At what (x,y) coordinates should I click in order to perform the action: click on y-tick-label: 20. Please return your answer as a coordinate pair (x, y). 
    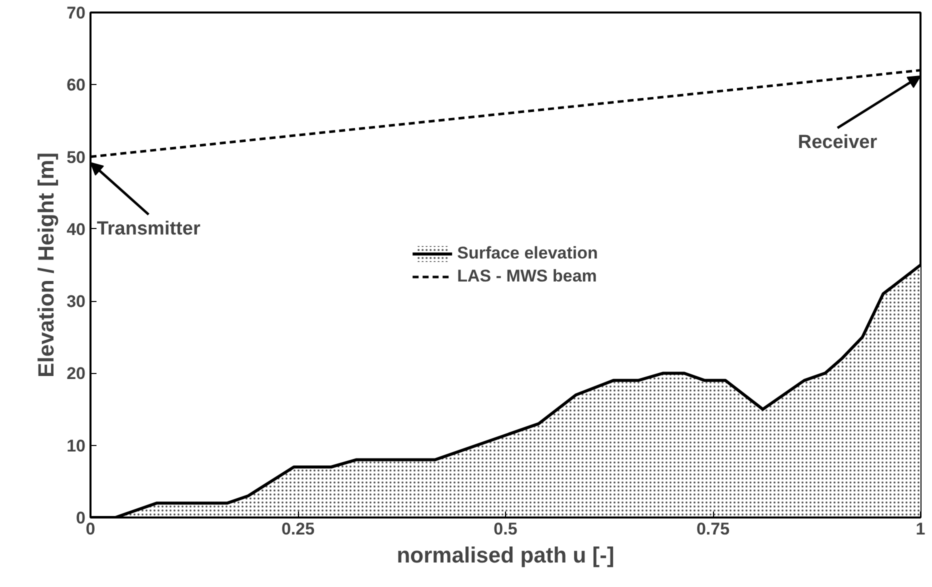
    Looking at the image, I should click on (76, 374).